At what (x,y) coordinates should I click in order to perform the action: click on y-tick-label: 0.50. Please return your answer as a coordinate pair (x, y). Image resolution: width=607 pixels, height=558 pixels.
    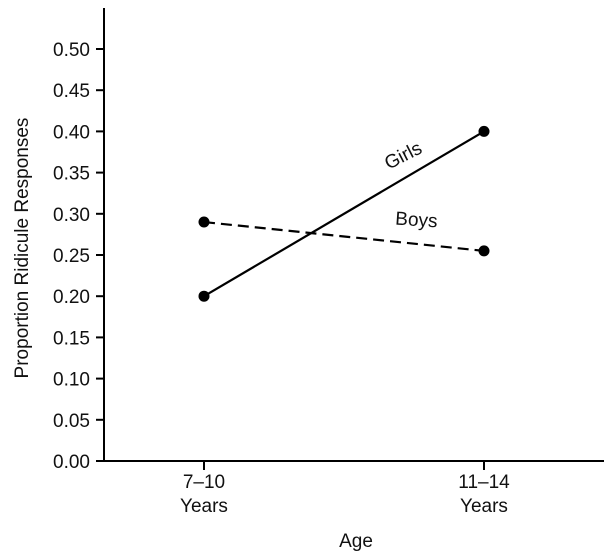
    Looking at the image, I should click on (71, 50).